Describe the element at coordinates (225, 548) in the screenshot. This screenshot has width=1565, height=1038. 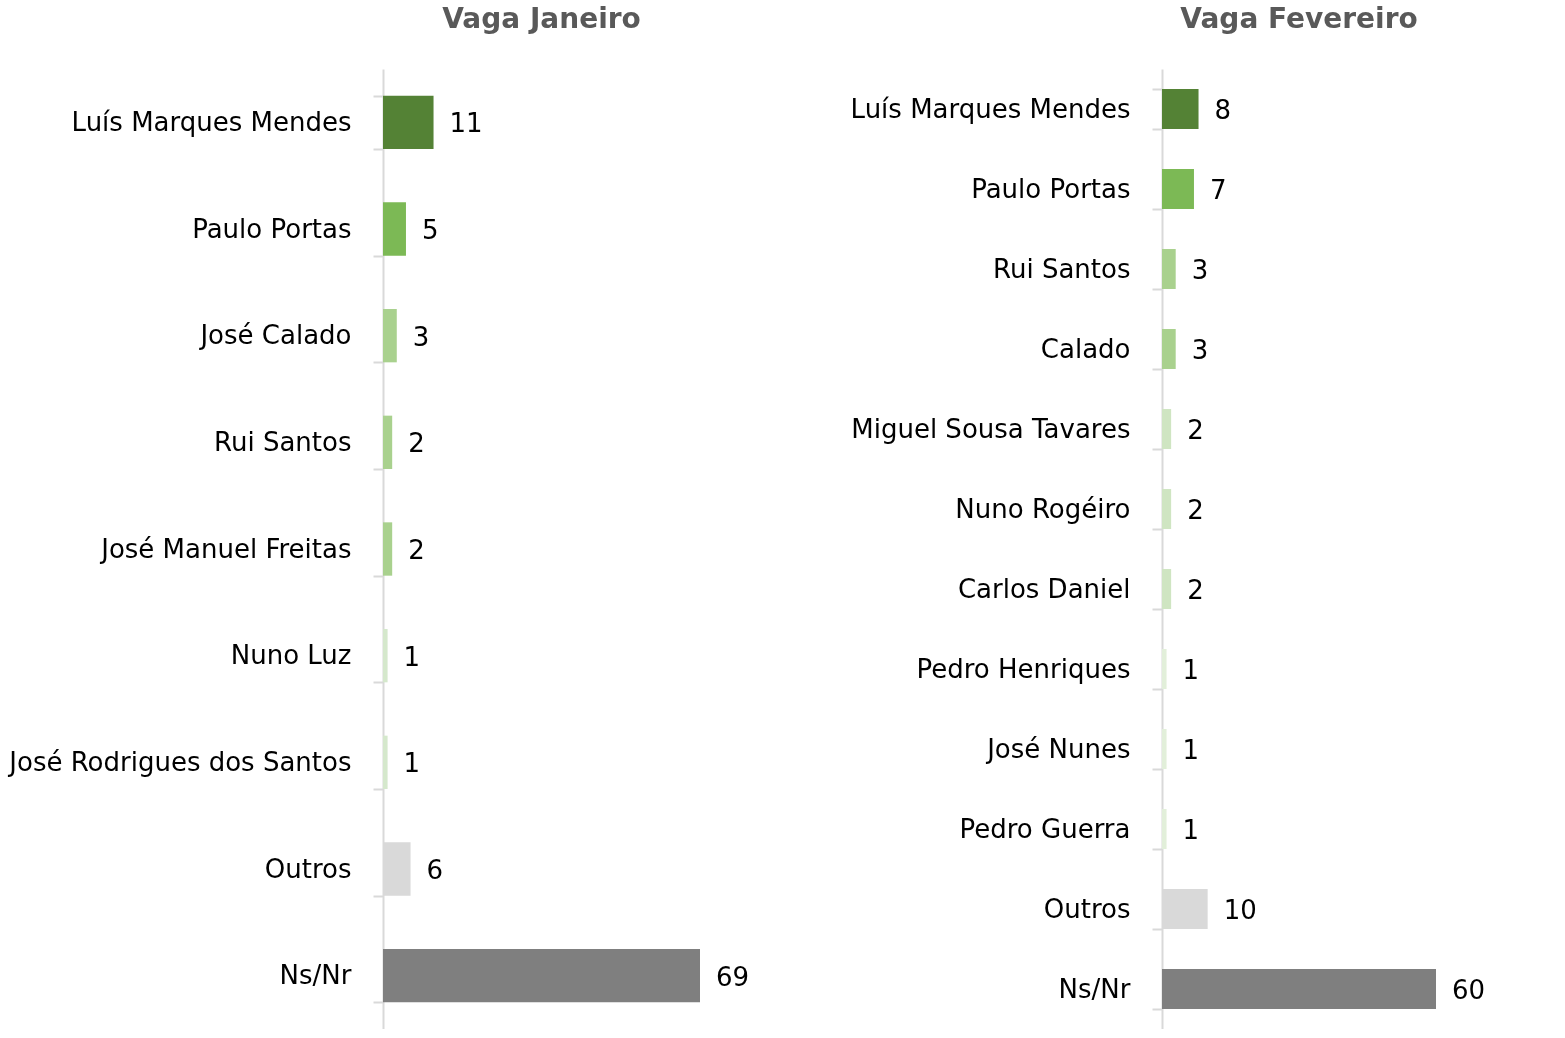
I see `y-tick-label: José Manuel Freitas` at that location.